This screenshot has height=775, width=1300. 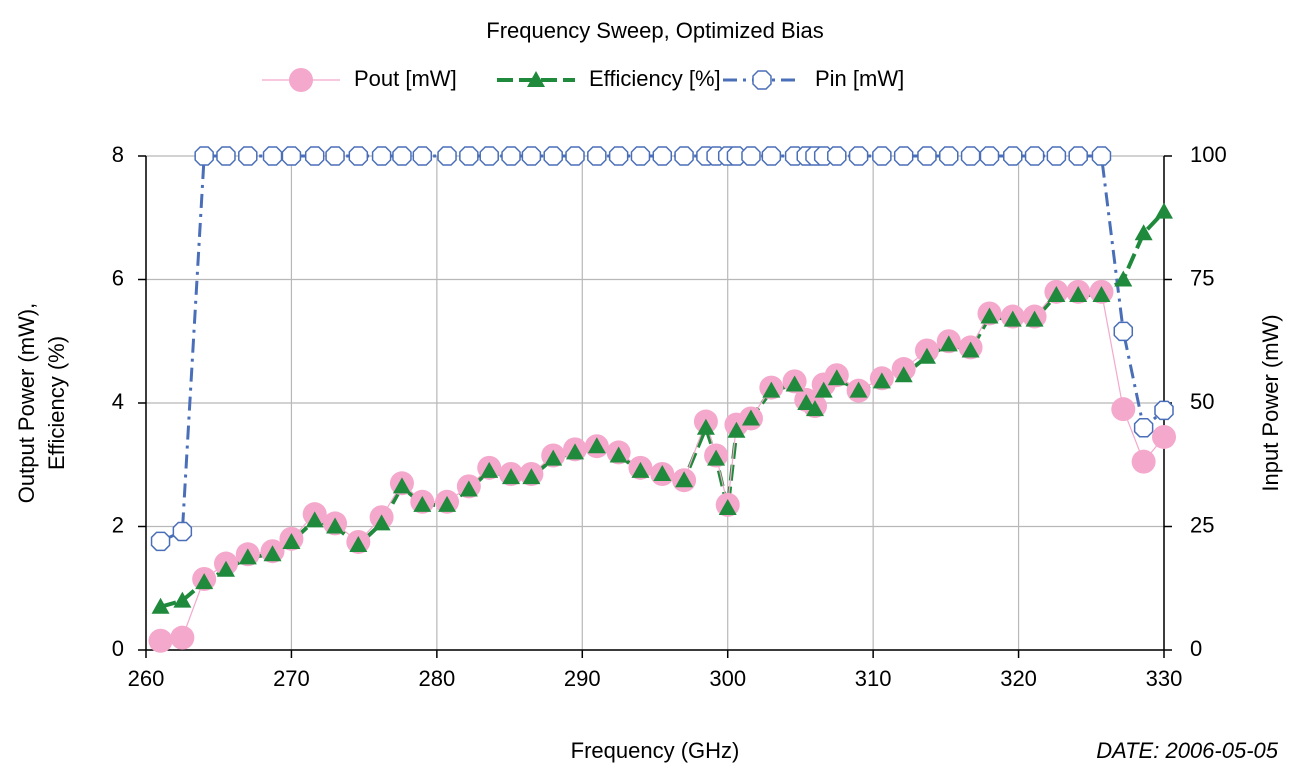 What do you see at coordinates (118, 648) in the screenshot?
I see `y-tick-label: 0` at bounding box center [118, 648].